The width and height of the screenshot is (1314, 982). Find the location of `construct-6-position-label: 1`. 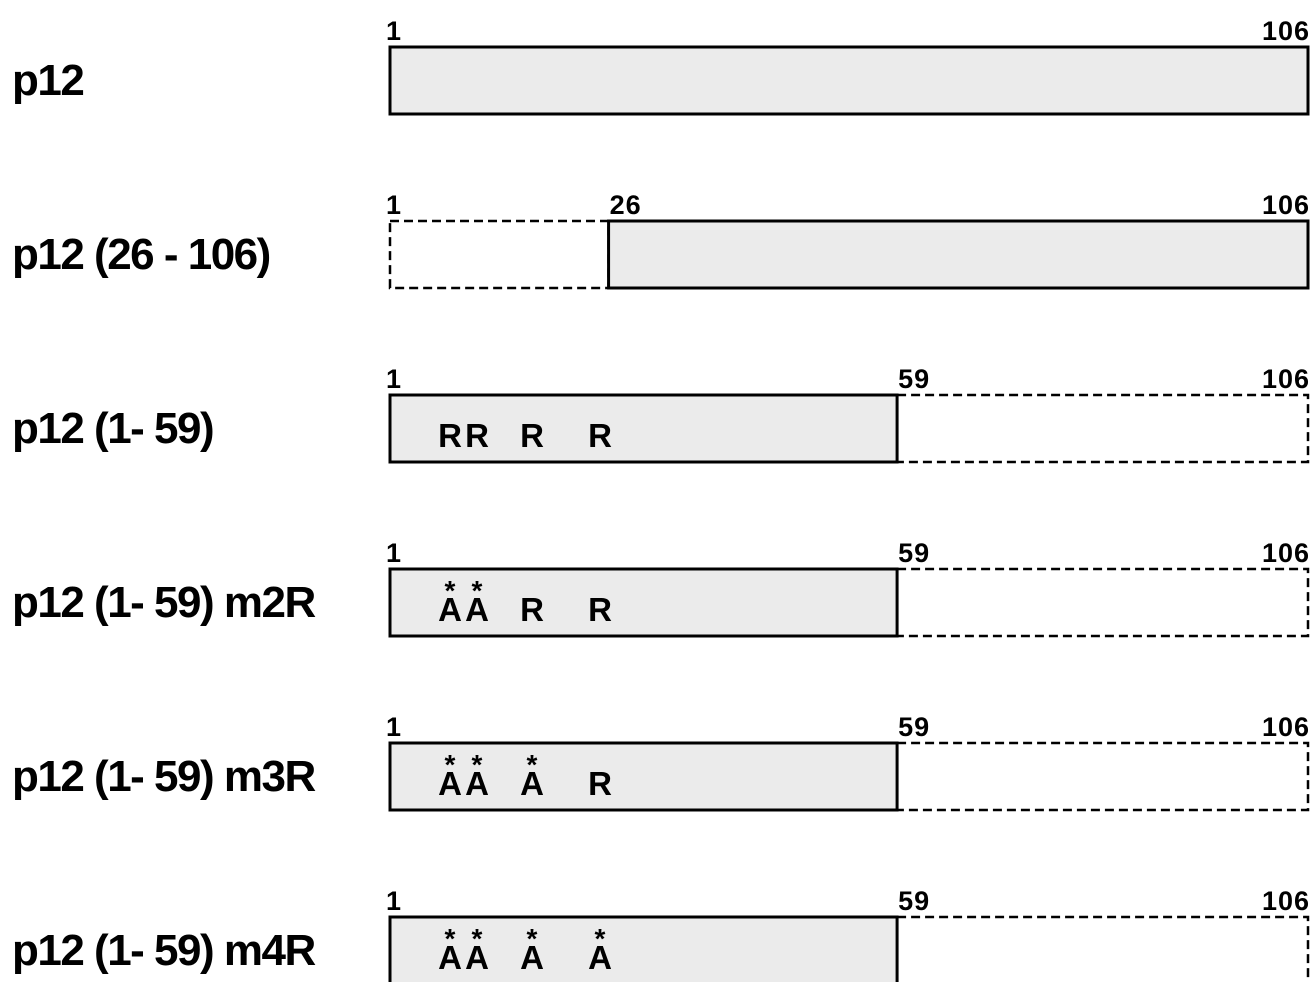

construct-6-position-label: 1 is located at coordinates (394, 901).